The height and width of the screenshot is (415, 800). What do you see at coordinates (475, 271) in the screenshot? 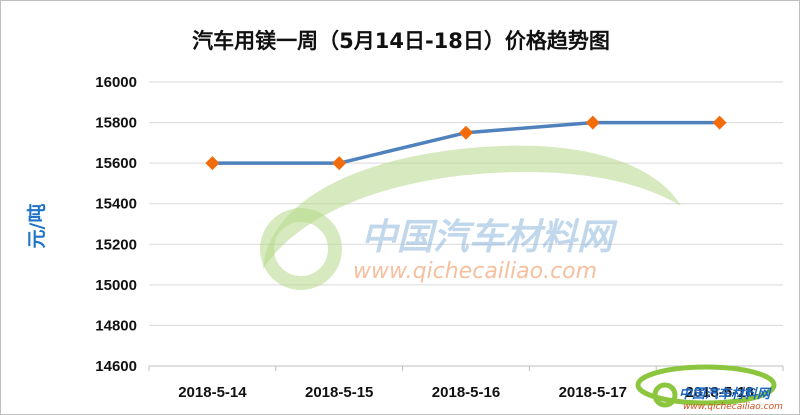
I see `watermark-text-url: www.qichecailiao.com` at bounding box center [475, 271].